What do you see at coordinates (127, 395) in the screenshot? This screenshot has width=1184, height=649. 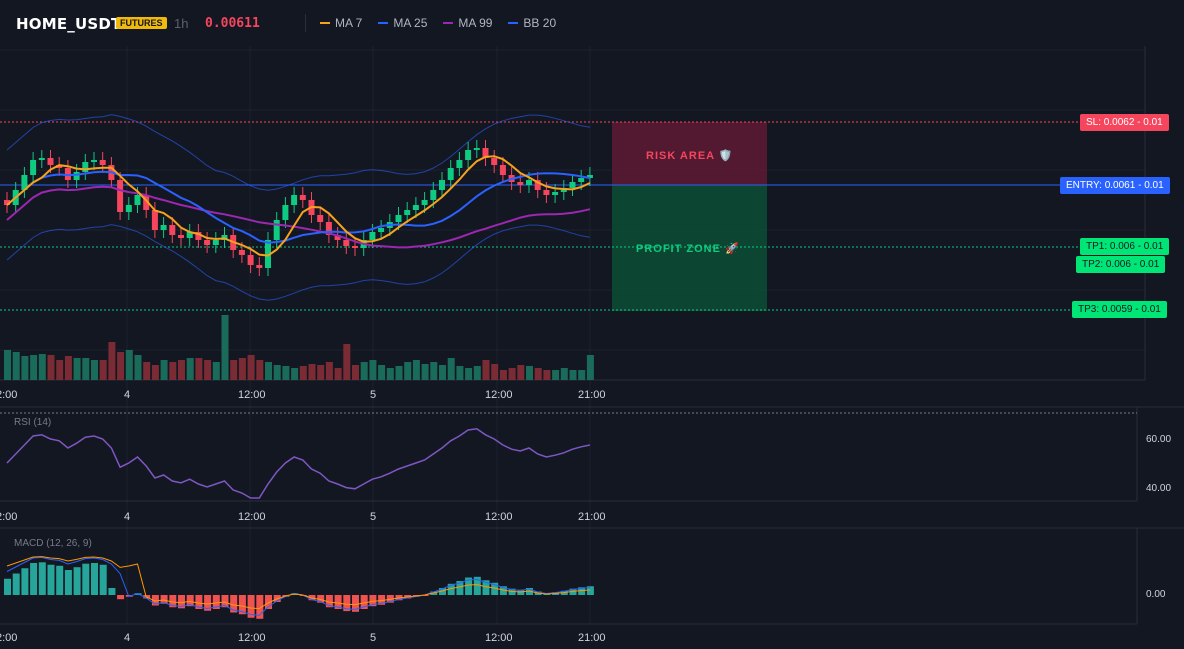 I see `svg-text: 4` at bounding box center [127, 395].